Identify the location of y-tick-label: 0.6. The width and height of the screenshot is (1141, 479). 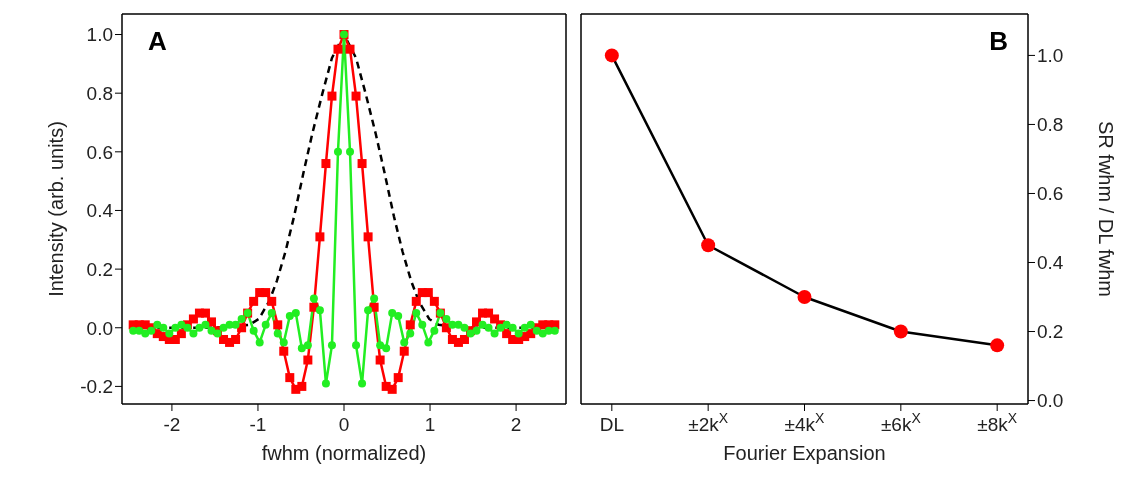
(99, 152).